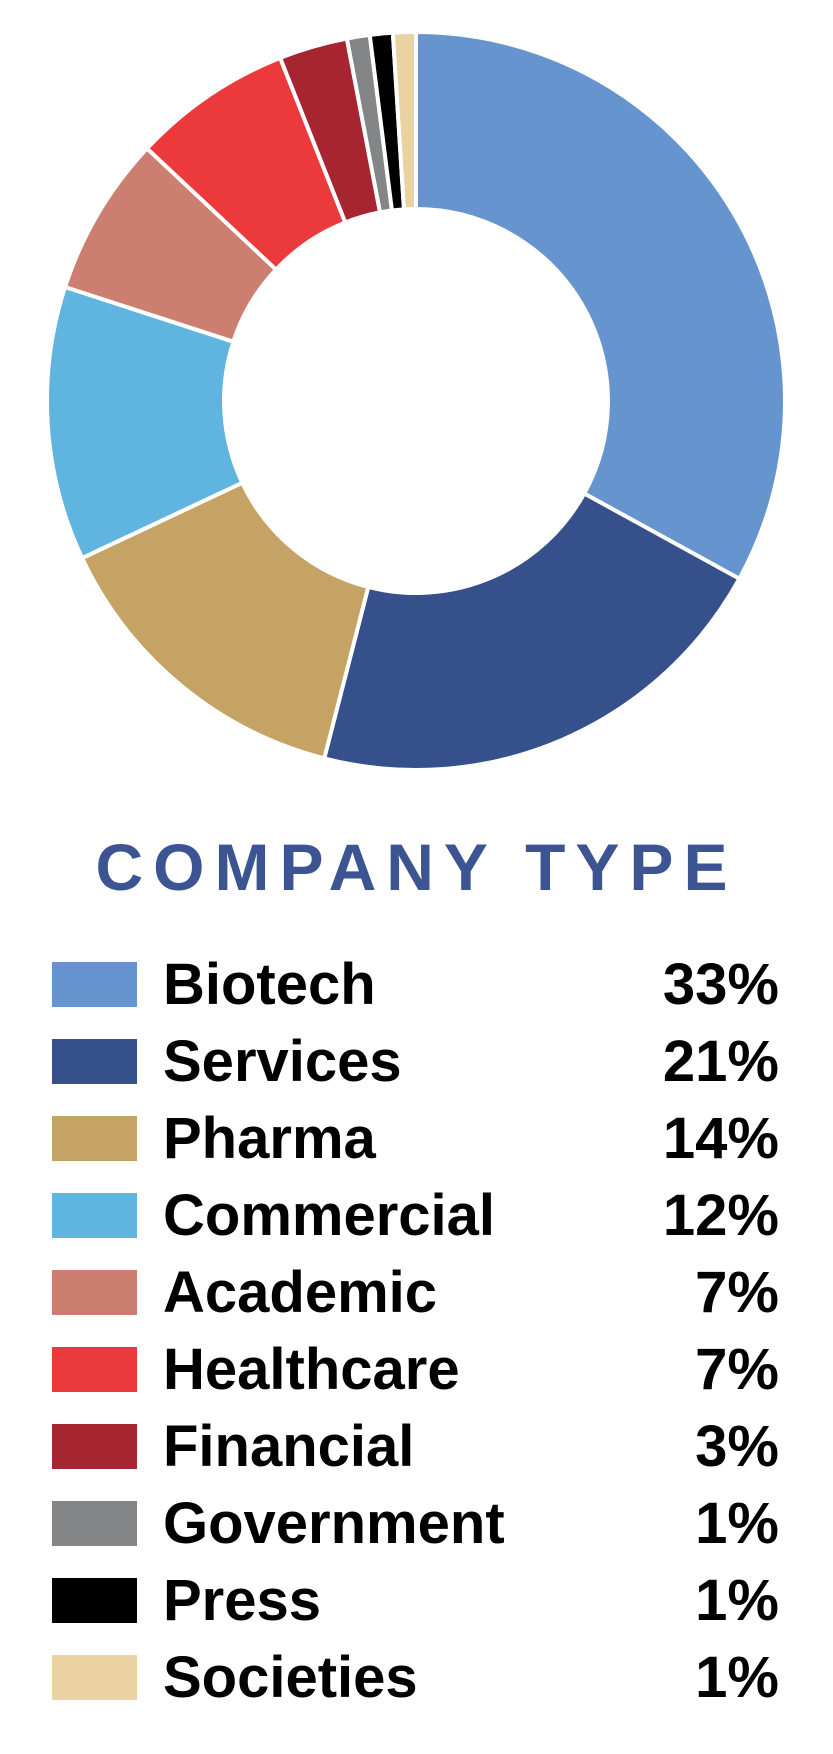  What do you see at coordinates (720, 1138) in the screenshot?
I see `legend-value: 14%` at bounding box center [720, 1138].